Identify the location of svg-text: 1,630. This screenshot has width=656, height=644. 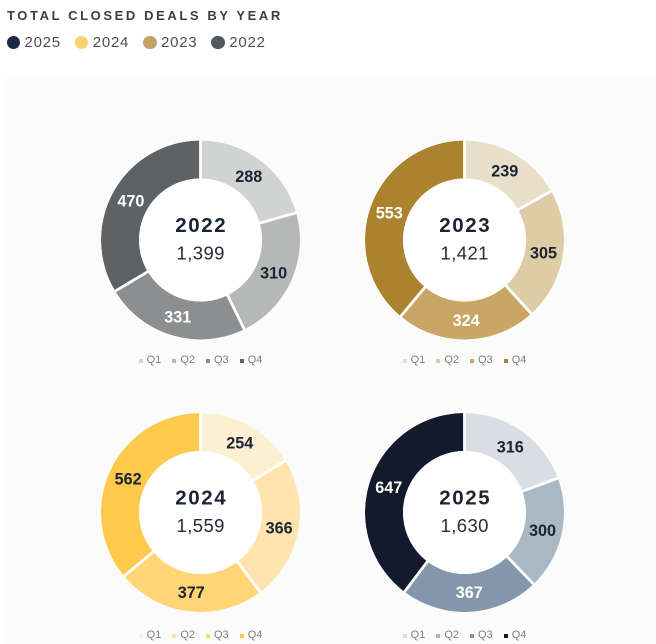
(465, 525).